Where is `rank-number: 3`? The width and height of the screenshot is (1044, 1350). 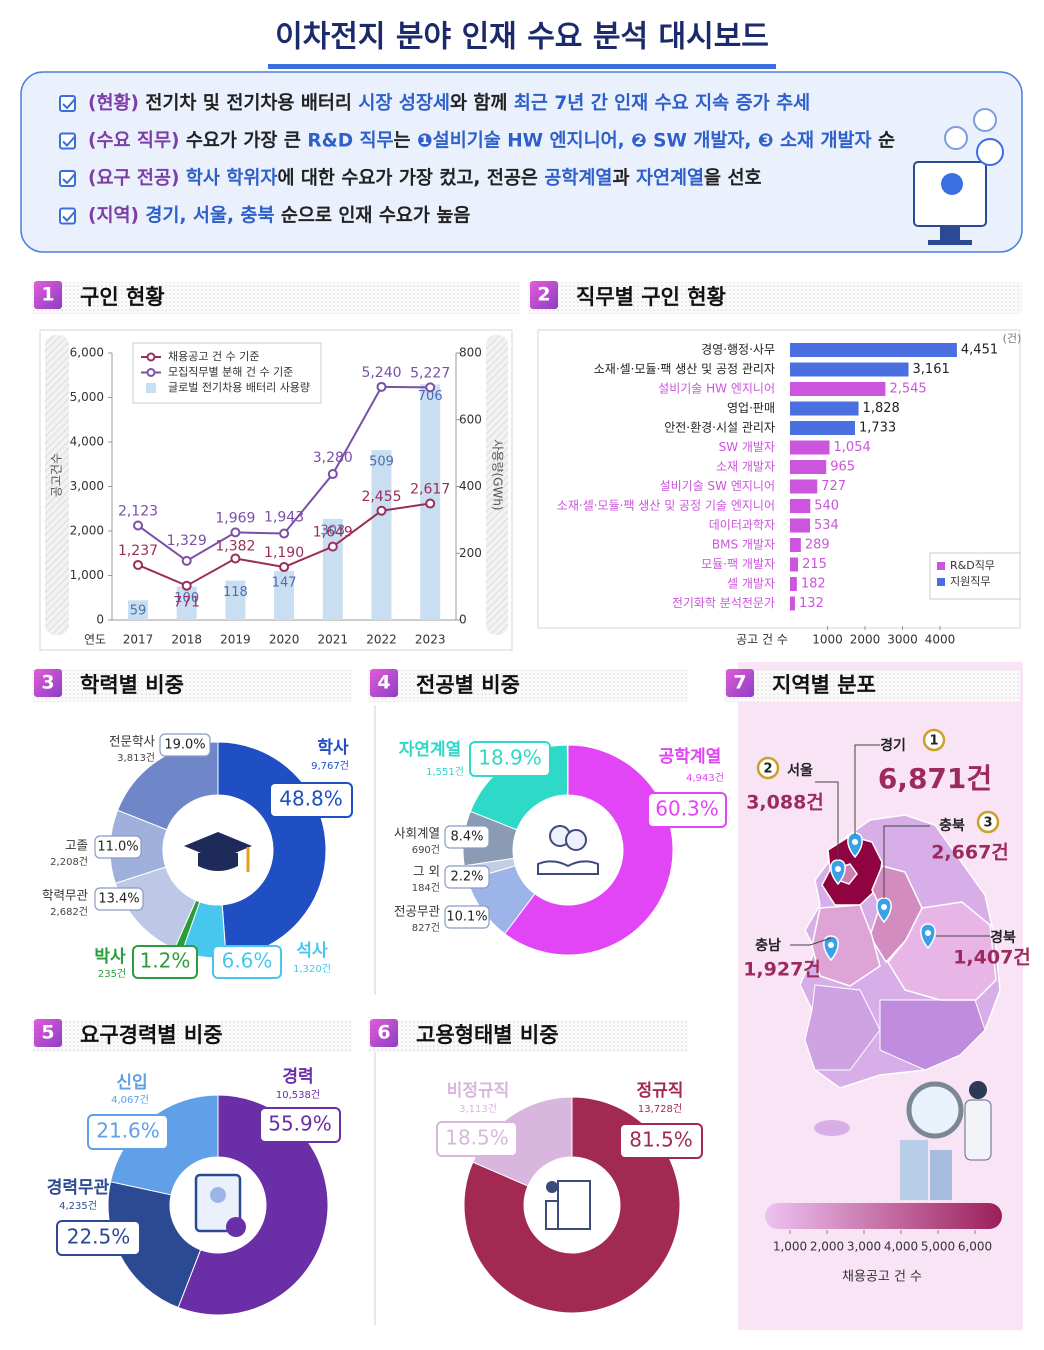
rank-number: 3 is located at coordinates (987, 823).